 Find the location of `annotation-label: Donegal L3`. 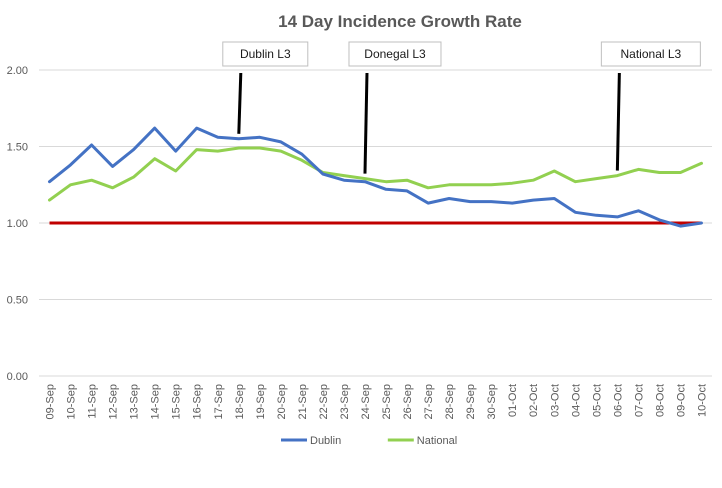

annotation-label: Donegal L3 is located at coordinates (395, 54).